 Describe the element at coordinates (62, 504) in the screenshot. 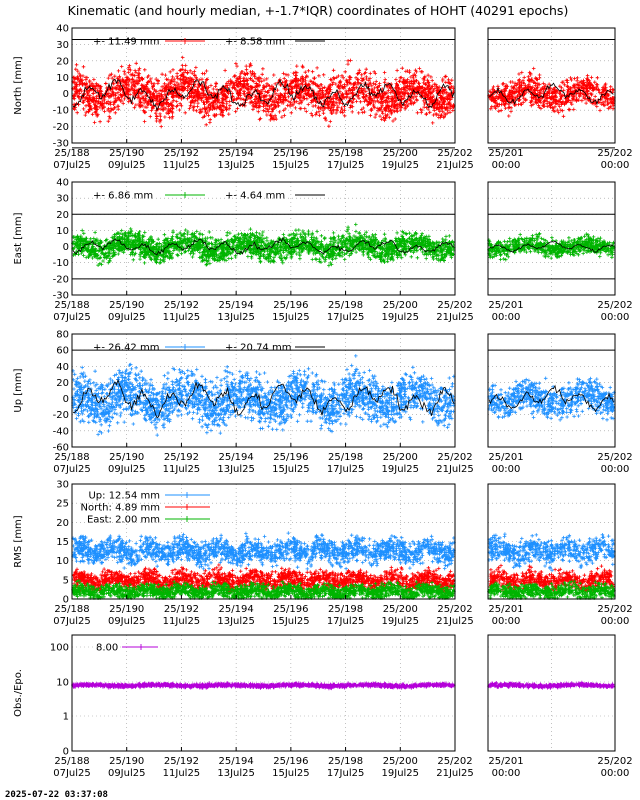

I see `y-tick-label: 25` at that location.